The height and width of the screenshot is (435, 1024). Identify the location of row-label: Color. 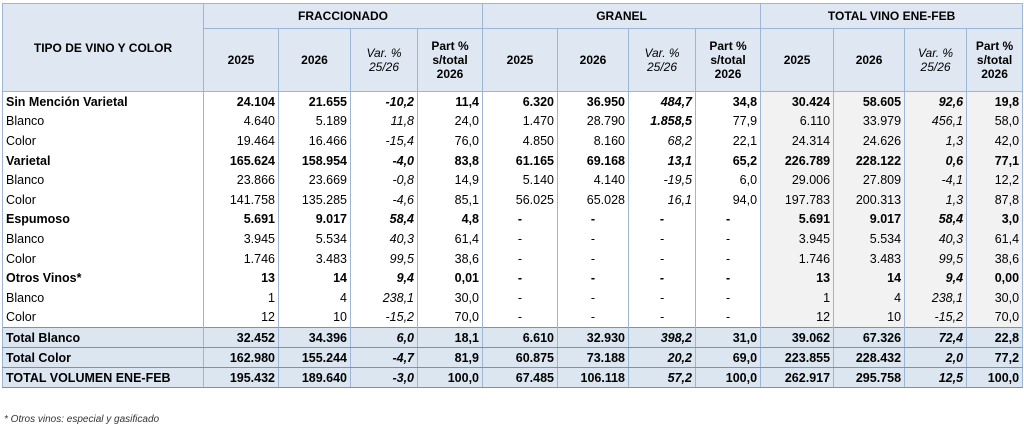
(103, 141).